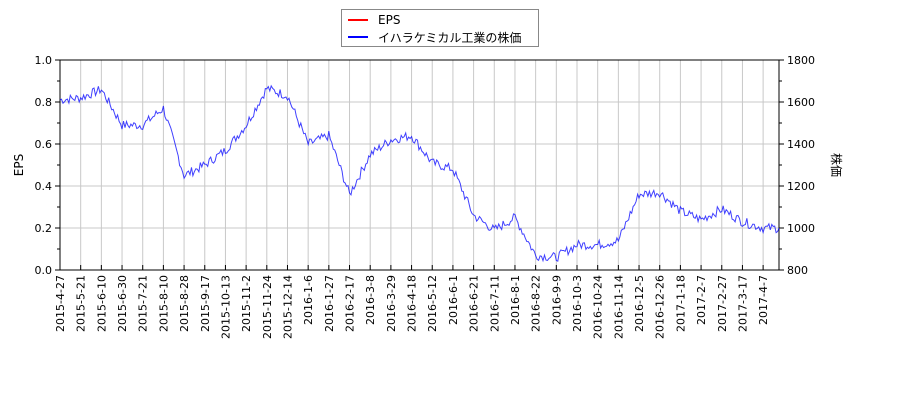 The image size is (900, 400). Describe the element at coordinates (763, 300) in the screenshot. I see `x-tick-label: 2017-4-7` at that location.